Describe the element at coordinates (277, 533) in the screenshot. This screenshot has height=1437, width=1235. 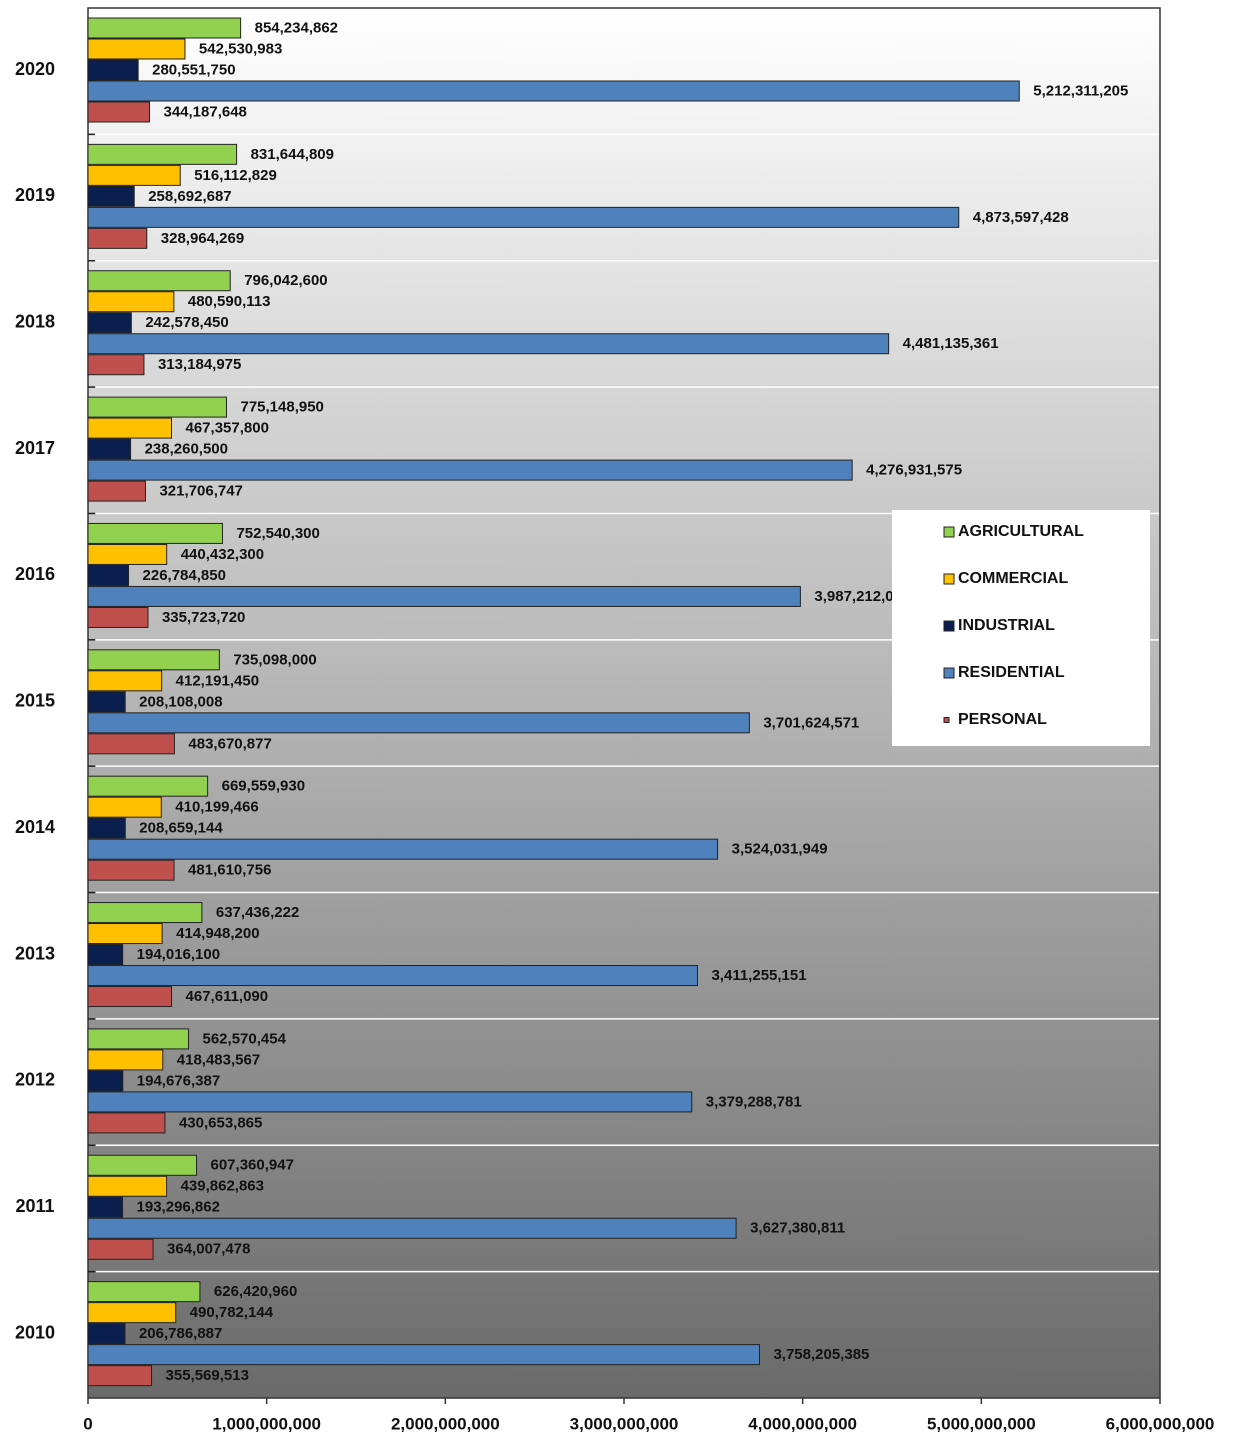
I see `value-label: 752,540,300` at that location.